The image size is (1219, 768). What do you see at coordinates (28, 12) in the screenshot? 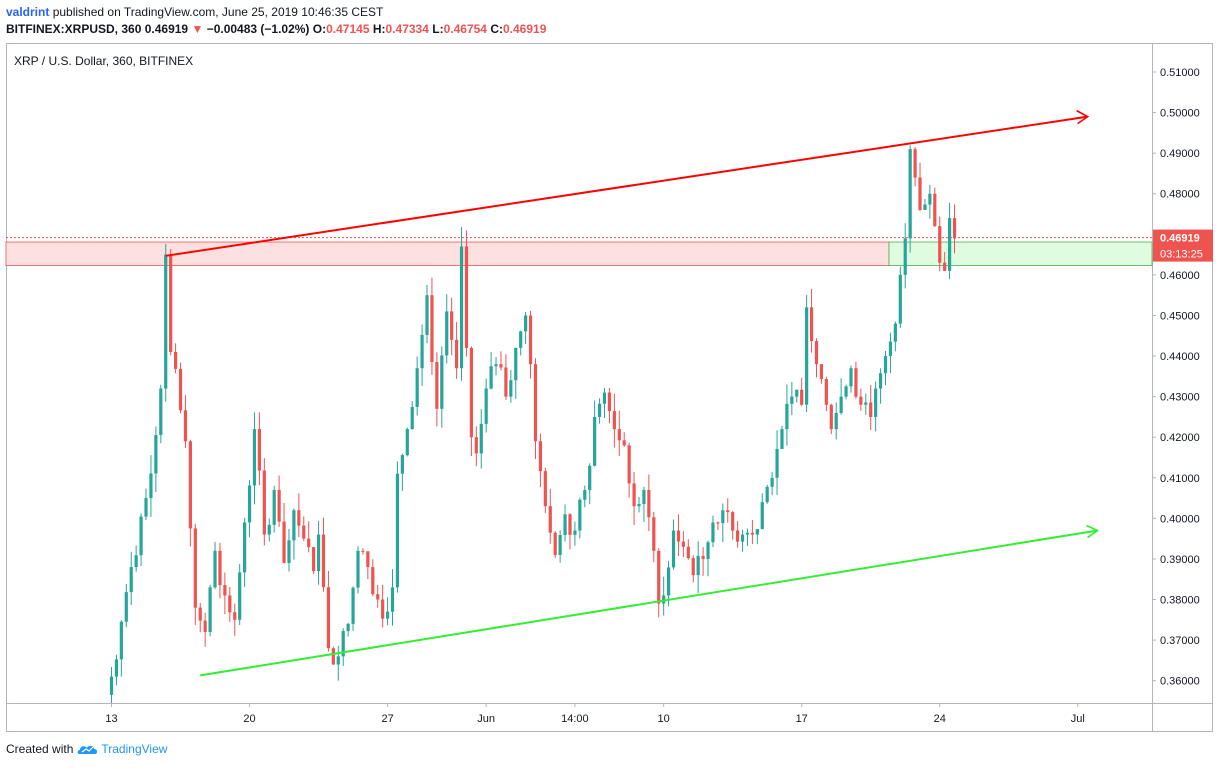
I see `author-name: valdrint` at bounding box center [28, 12].